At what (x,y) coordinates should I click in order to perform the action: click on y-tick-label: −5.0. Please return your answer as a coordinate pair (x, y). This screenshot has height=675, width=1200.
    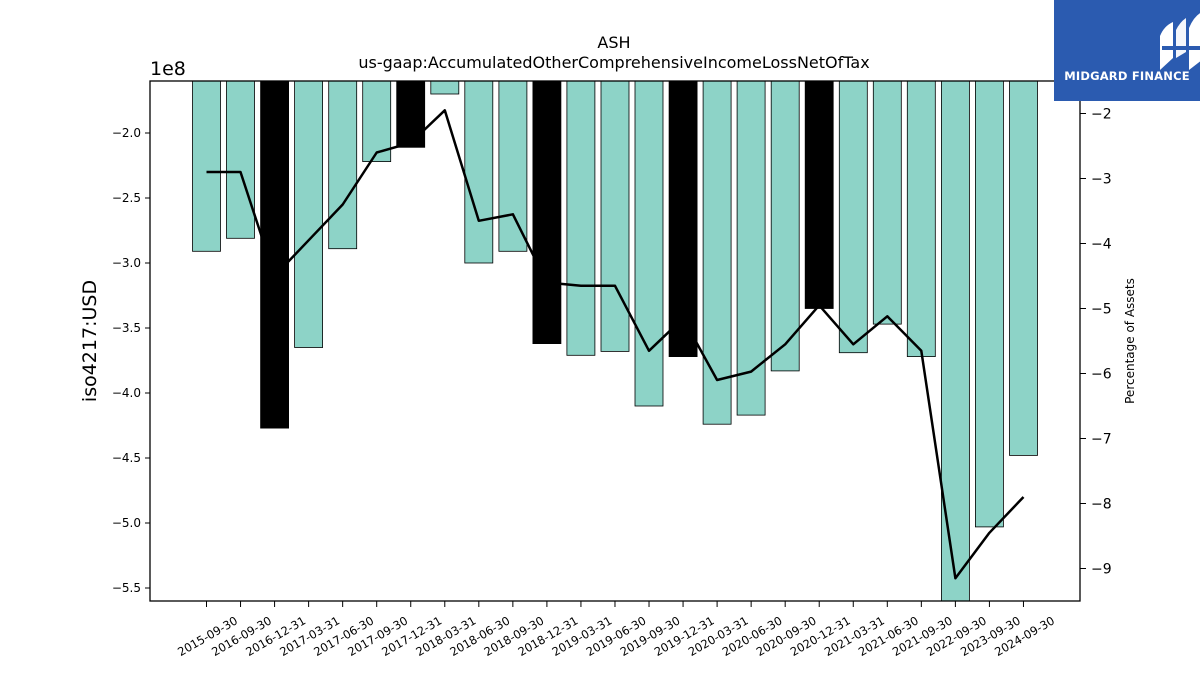
    Looking at the image, I should click on (126, 523).